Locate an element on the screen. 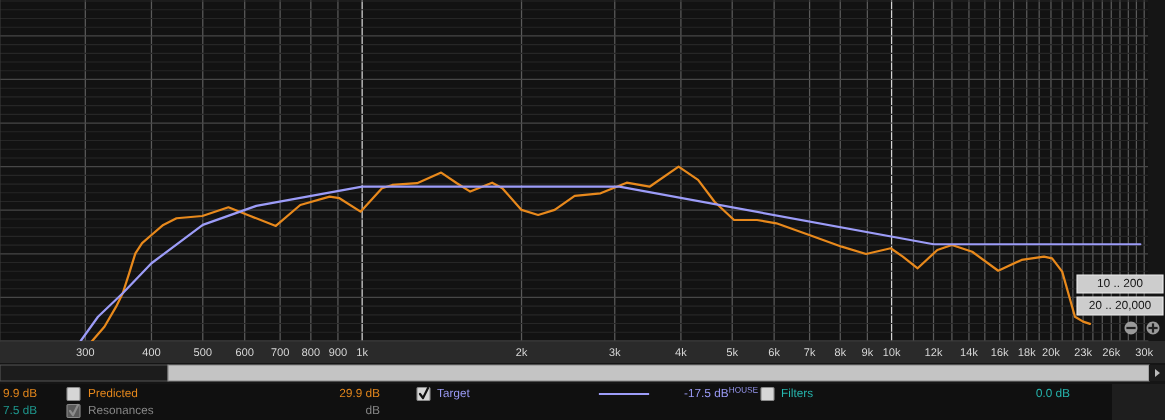 This screenshot has height=420, width=1165. x-tick-label: 400 is located at coordinates (151, 352).